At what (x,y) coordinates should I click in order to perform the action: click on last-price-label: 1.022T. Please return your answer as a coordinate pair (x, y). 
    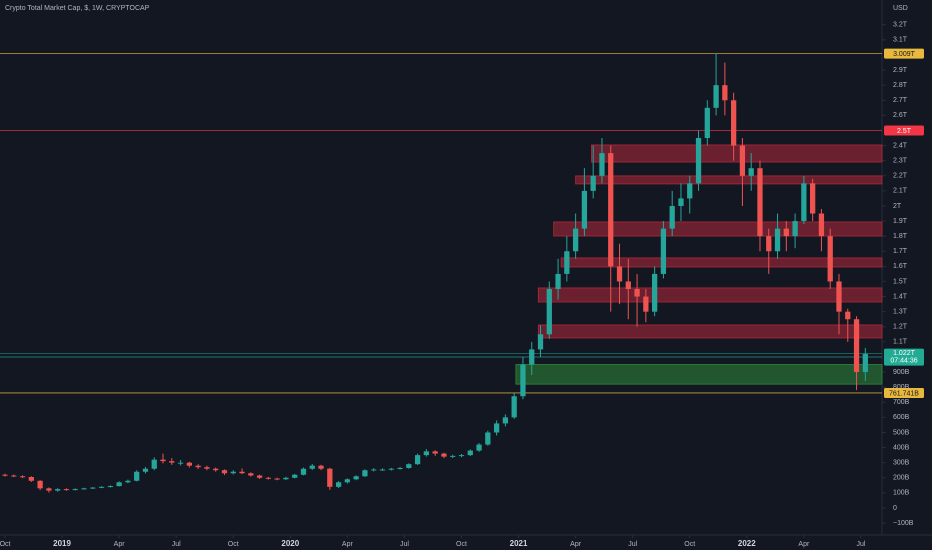
    Looking at the image, I should click on (904, 353).